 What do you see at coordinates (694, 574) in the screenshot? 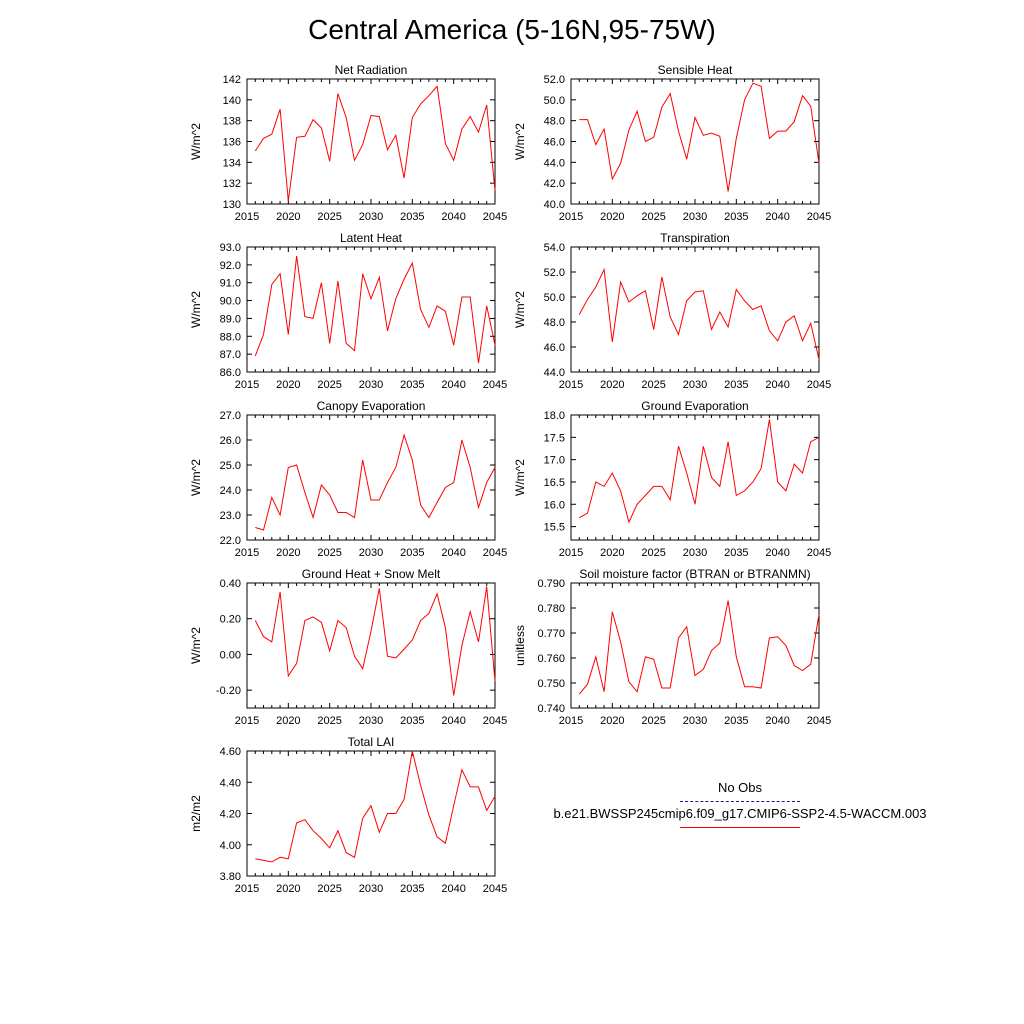
I see `panel-title: Soil moisture factor (BTRAN or BTRANMN)` at bounding box center [694, 574].